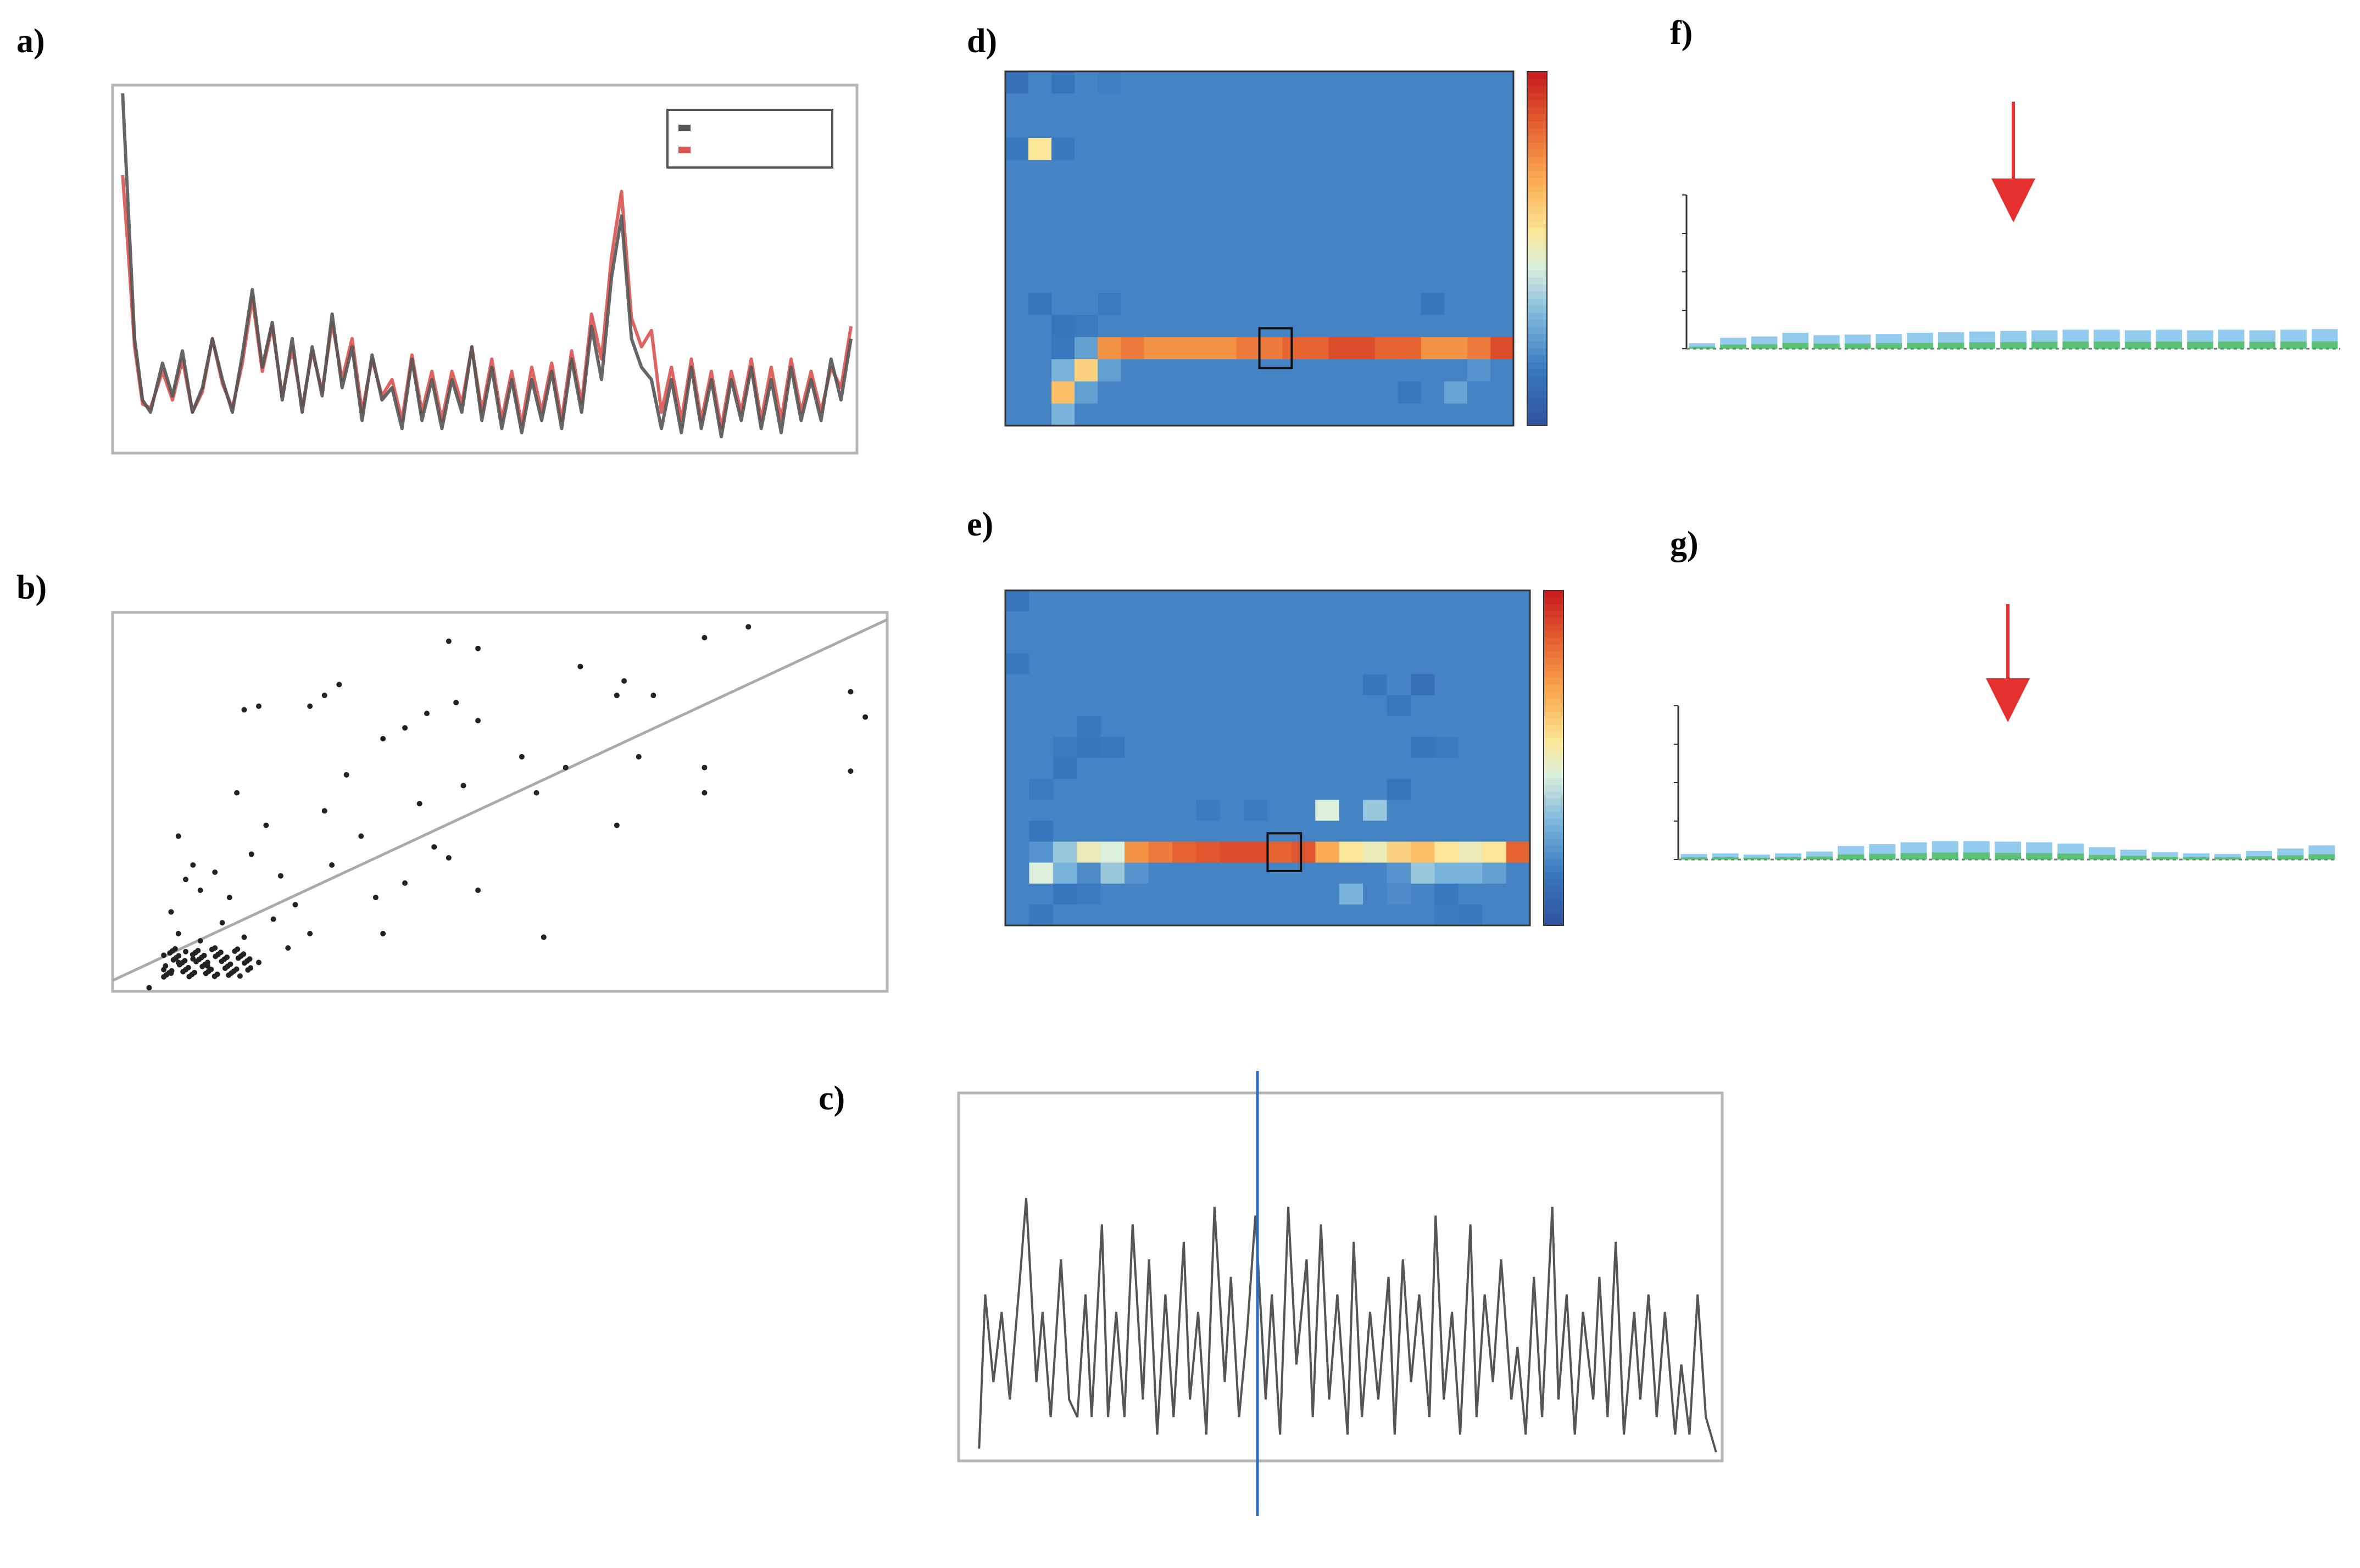 The image size is (2360, 1568). What do you see at coordinates (749, 139) in the screenshot?
I see `legend-box` at bounding box center [749, 139].